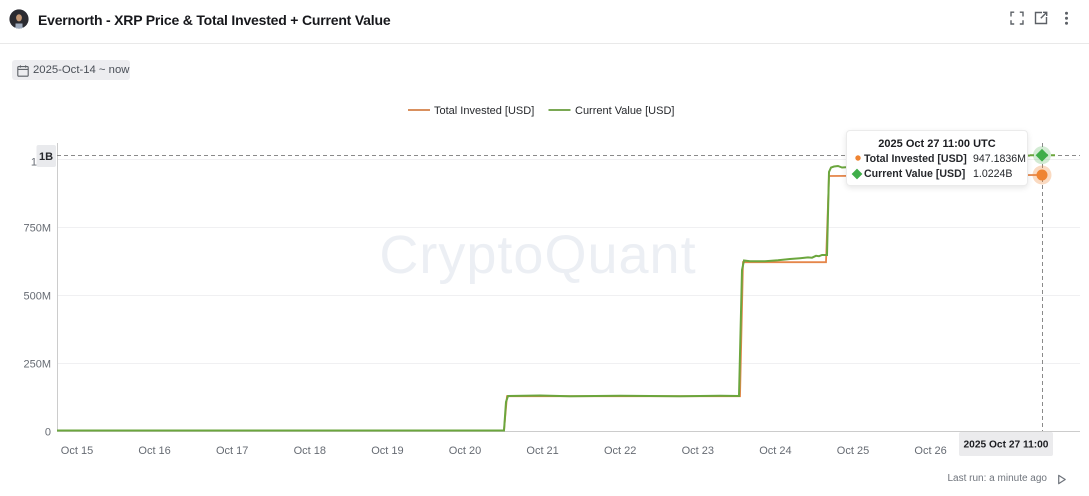 This screenshot has width=1089, height=496. What do you see at coordinates (154, 451) in the screenshot?
I see `svg-text: Oct 16` at bounding box center [154, 451].